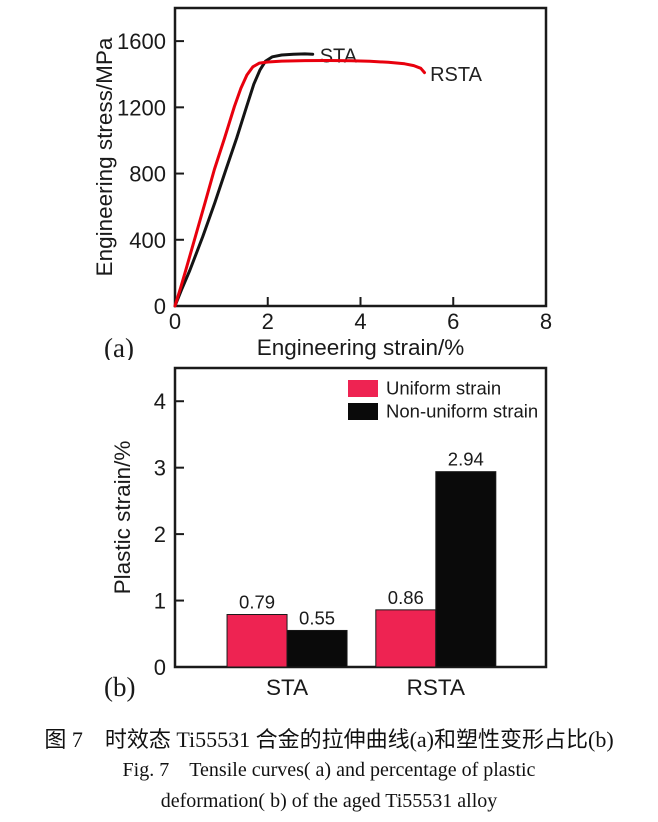 Image resolution: width=658 pixels, height=822 pixels. Describe the element at coordinates (361, 347) in the screenshot. I see `x-axis-title: Engineering strain/%` at that location.